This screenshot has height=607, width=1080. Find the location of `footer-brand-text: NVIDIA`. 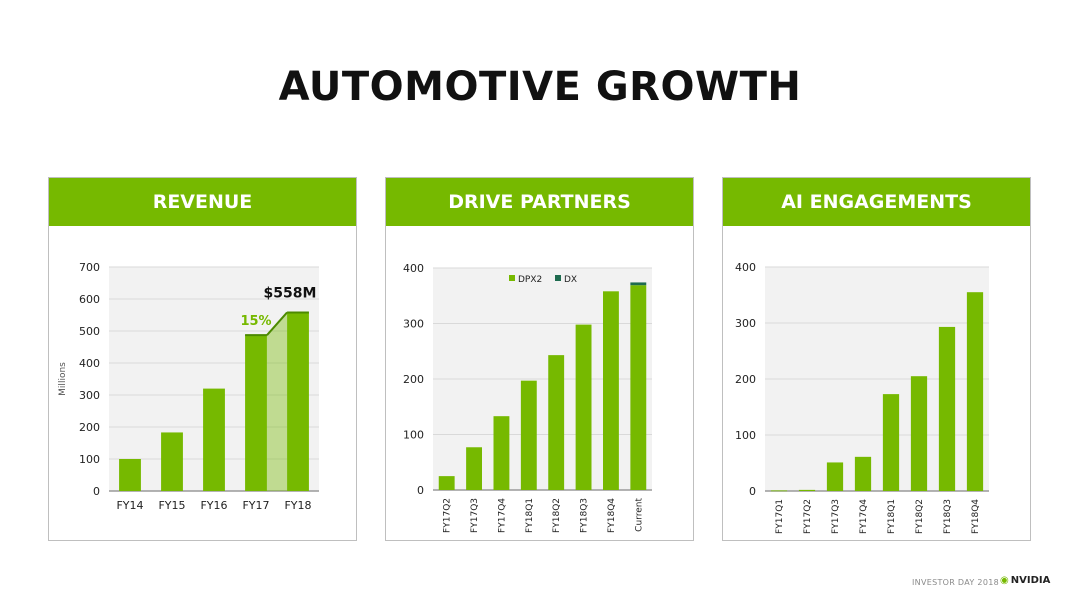

footer-brand-text: NVIDIA is located at coordinates (1030, 580).